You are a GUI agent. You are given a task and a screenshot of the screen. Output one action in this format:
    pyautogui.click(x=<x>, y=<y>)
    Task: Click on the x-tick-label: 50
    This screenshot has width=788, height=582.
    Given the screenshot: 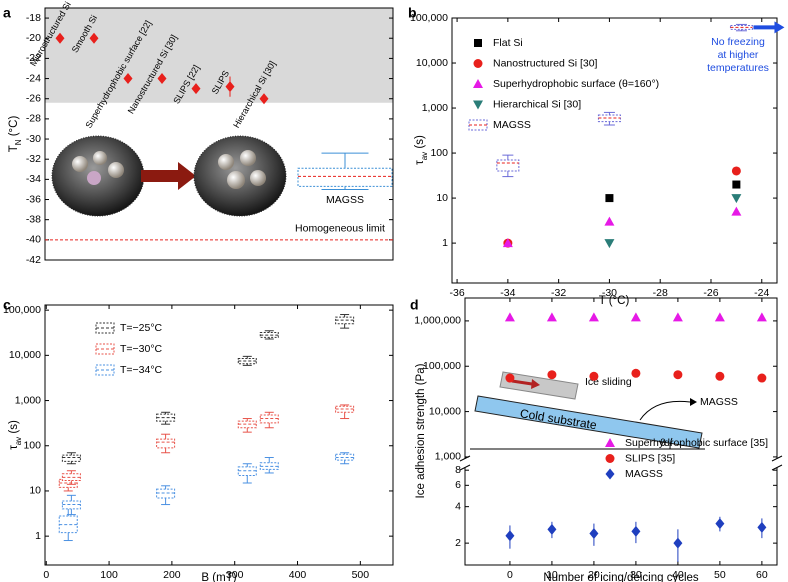 What is the action you would take?
    pyautogui.click(x=720, y=575)
    